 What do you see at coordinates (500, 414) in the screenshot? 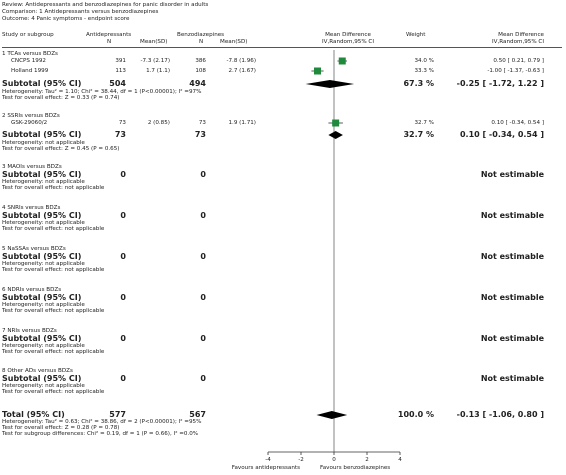
I see `total-ci: -0.13 [ -1.06, 0.80 ]` at bounding box center [500, 414].